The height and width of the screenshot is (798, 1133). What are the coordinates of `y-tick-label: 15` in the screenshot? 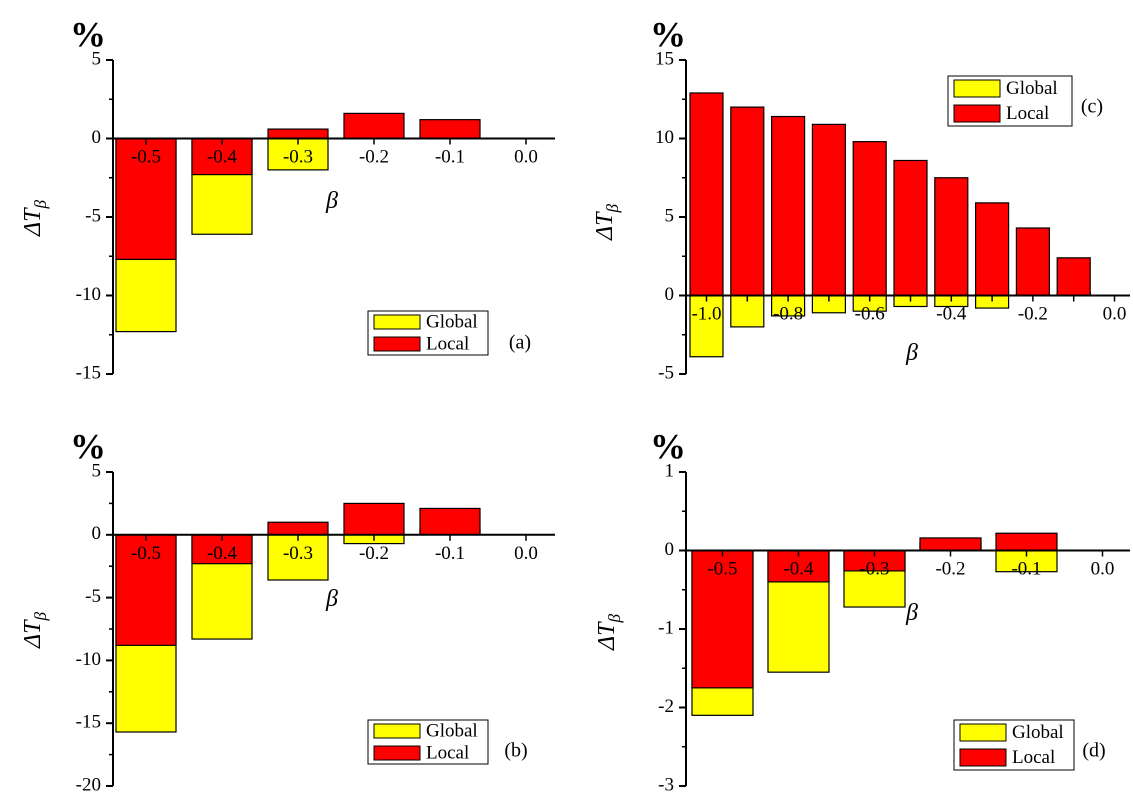 It's located at (664, 58).